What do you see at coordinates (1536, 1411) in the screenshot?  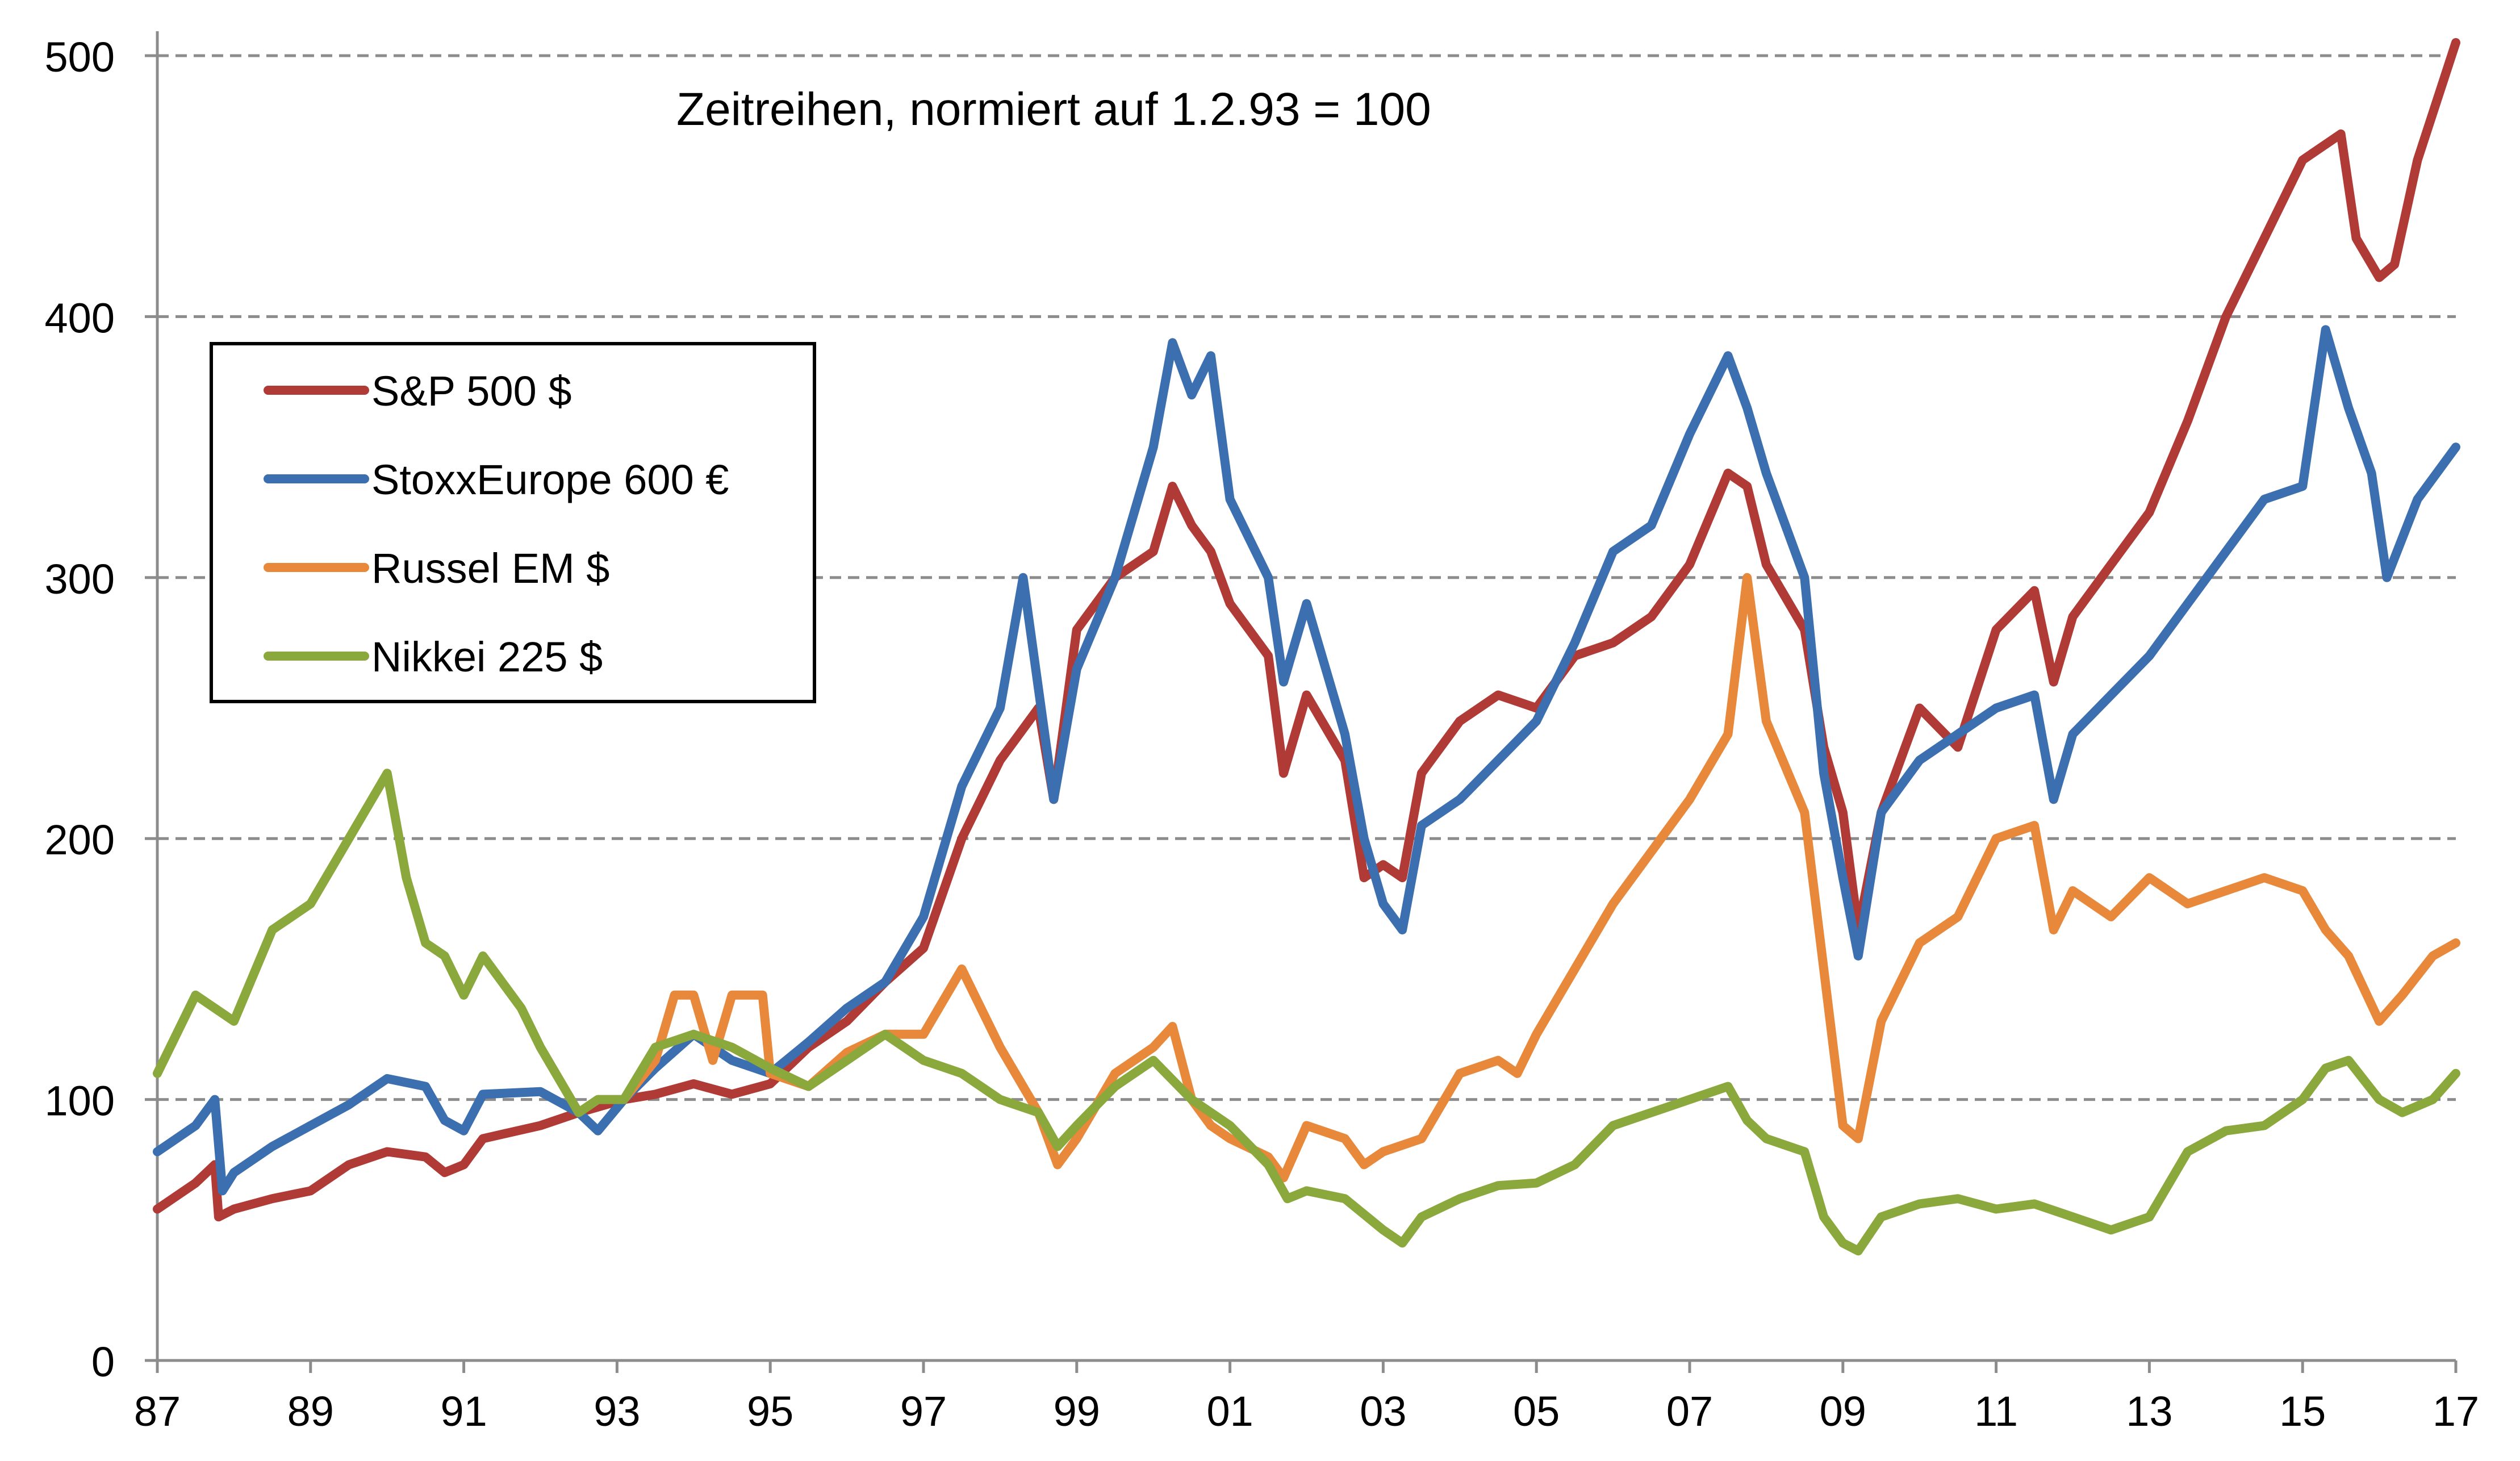 I see `x-tick-label-05: 05` at bounding box center [1536, 1411].